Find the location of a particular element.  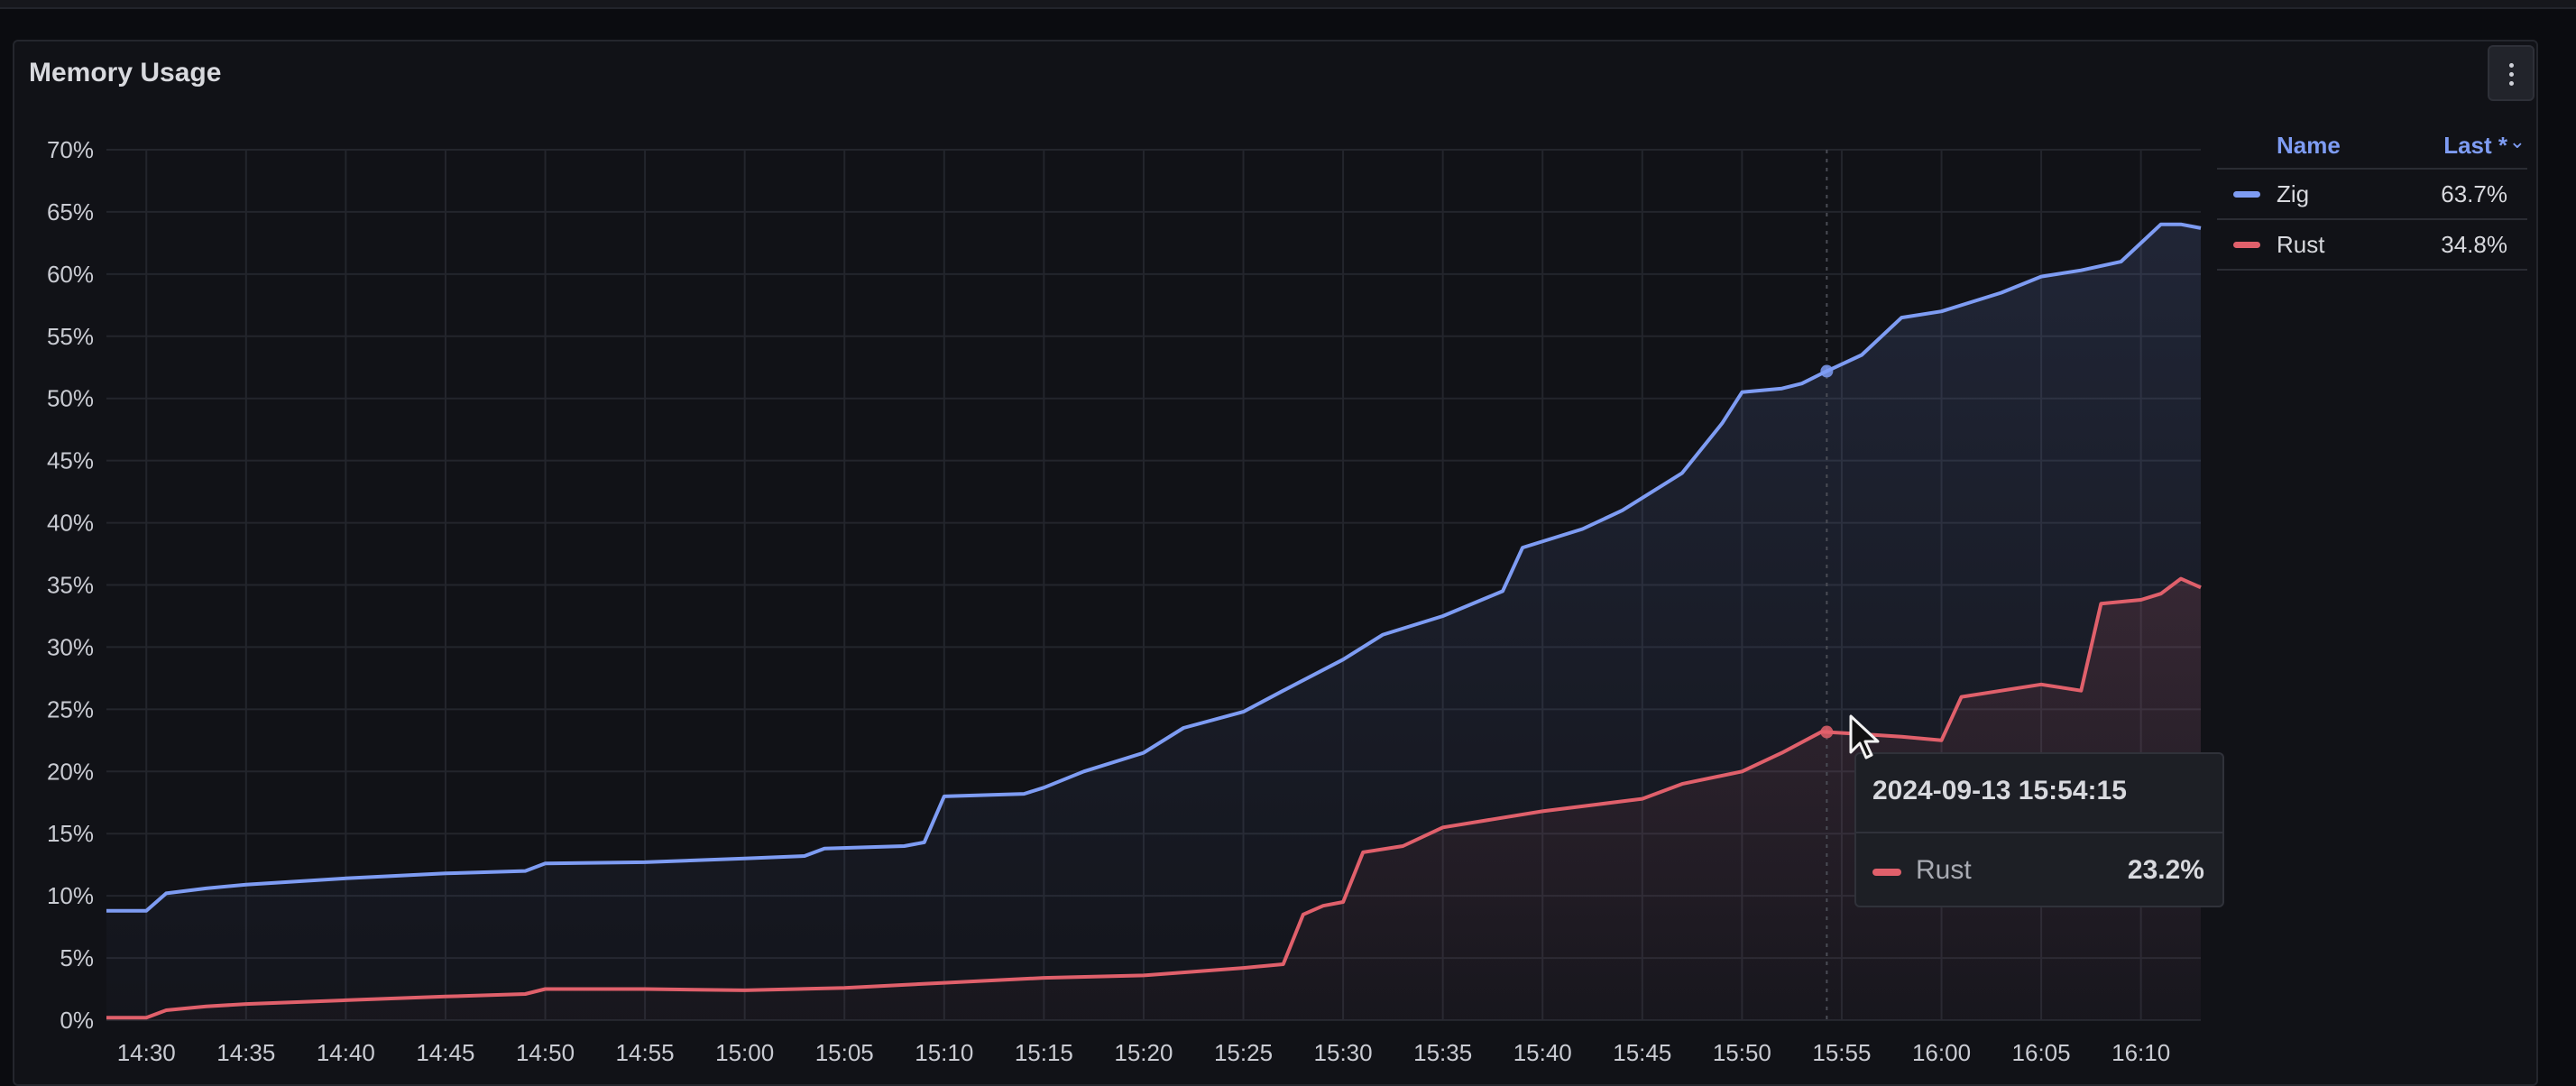

x-tick-label: 14:30 is located at coordinates (147, 1052).